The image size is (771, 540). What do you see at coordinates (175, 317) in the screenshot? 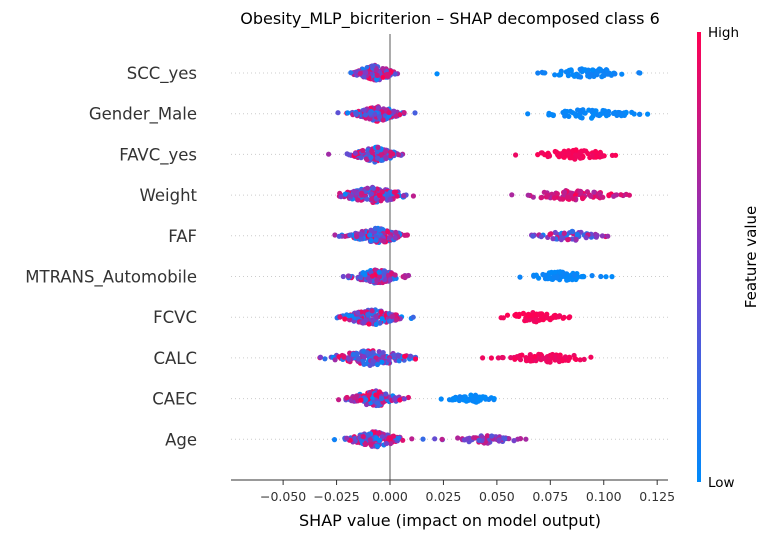
I see `feature-label-fcvc: FCVC` at bounding box center [175, 317].